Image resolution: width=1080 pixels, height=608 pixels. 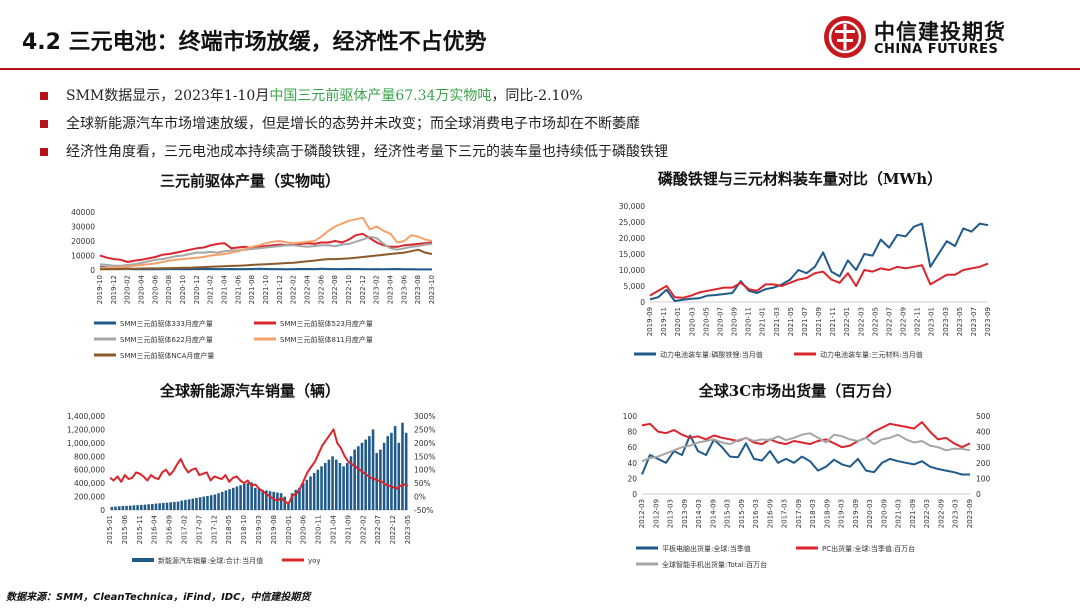 I want to click on y-tick-label: 10,000, so click(x=632, y=270).